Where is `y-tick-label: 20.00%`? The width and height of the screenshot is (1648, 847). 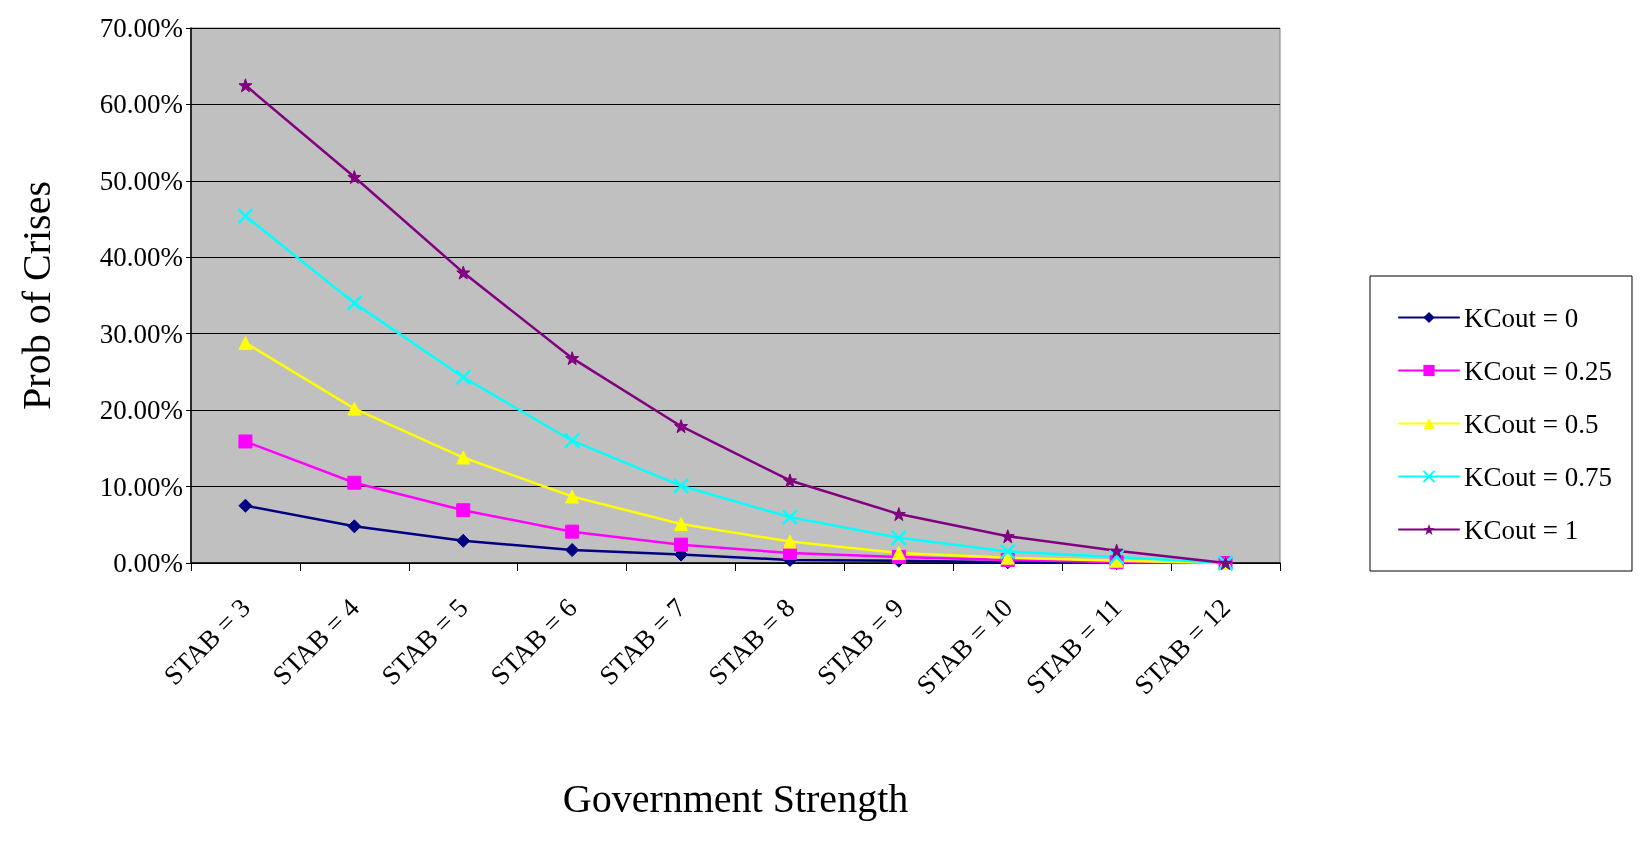
y-tick-label: 20.00% is located at coordinates (141, 410).